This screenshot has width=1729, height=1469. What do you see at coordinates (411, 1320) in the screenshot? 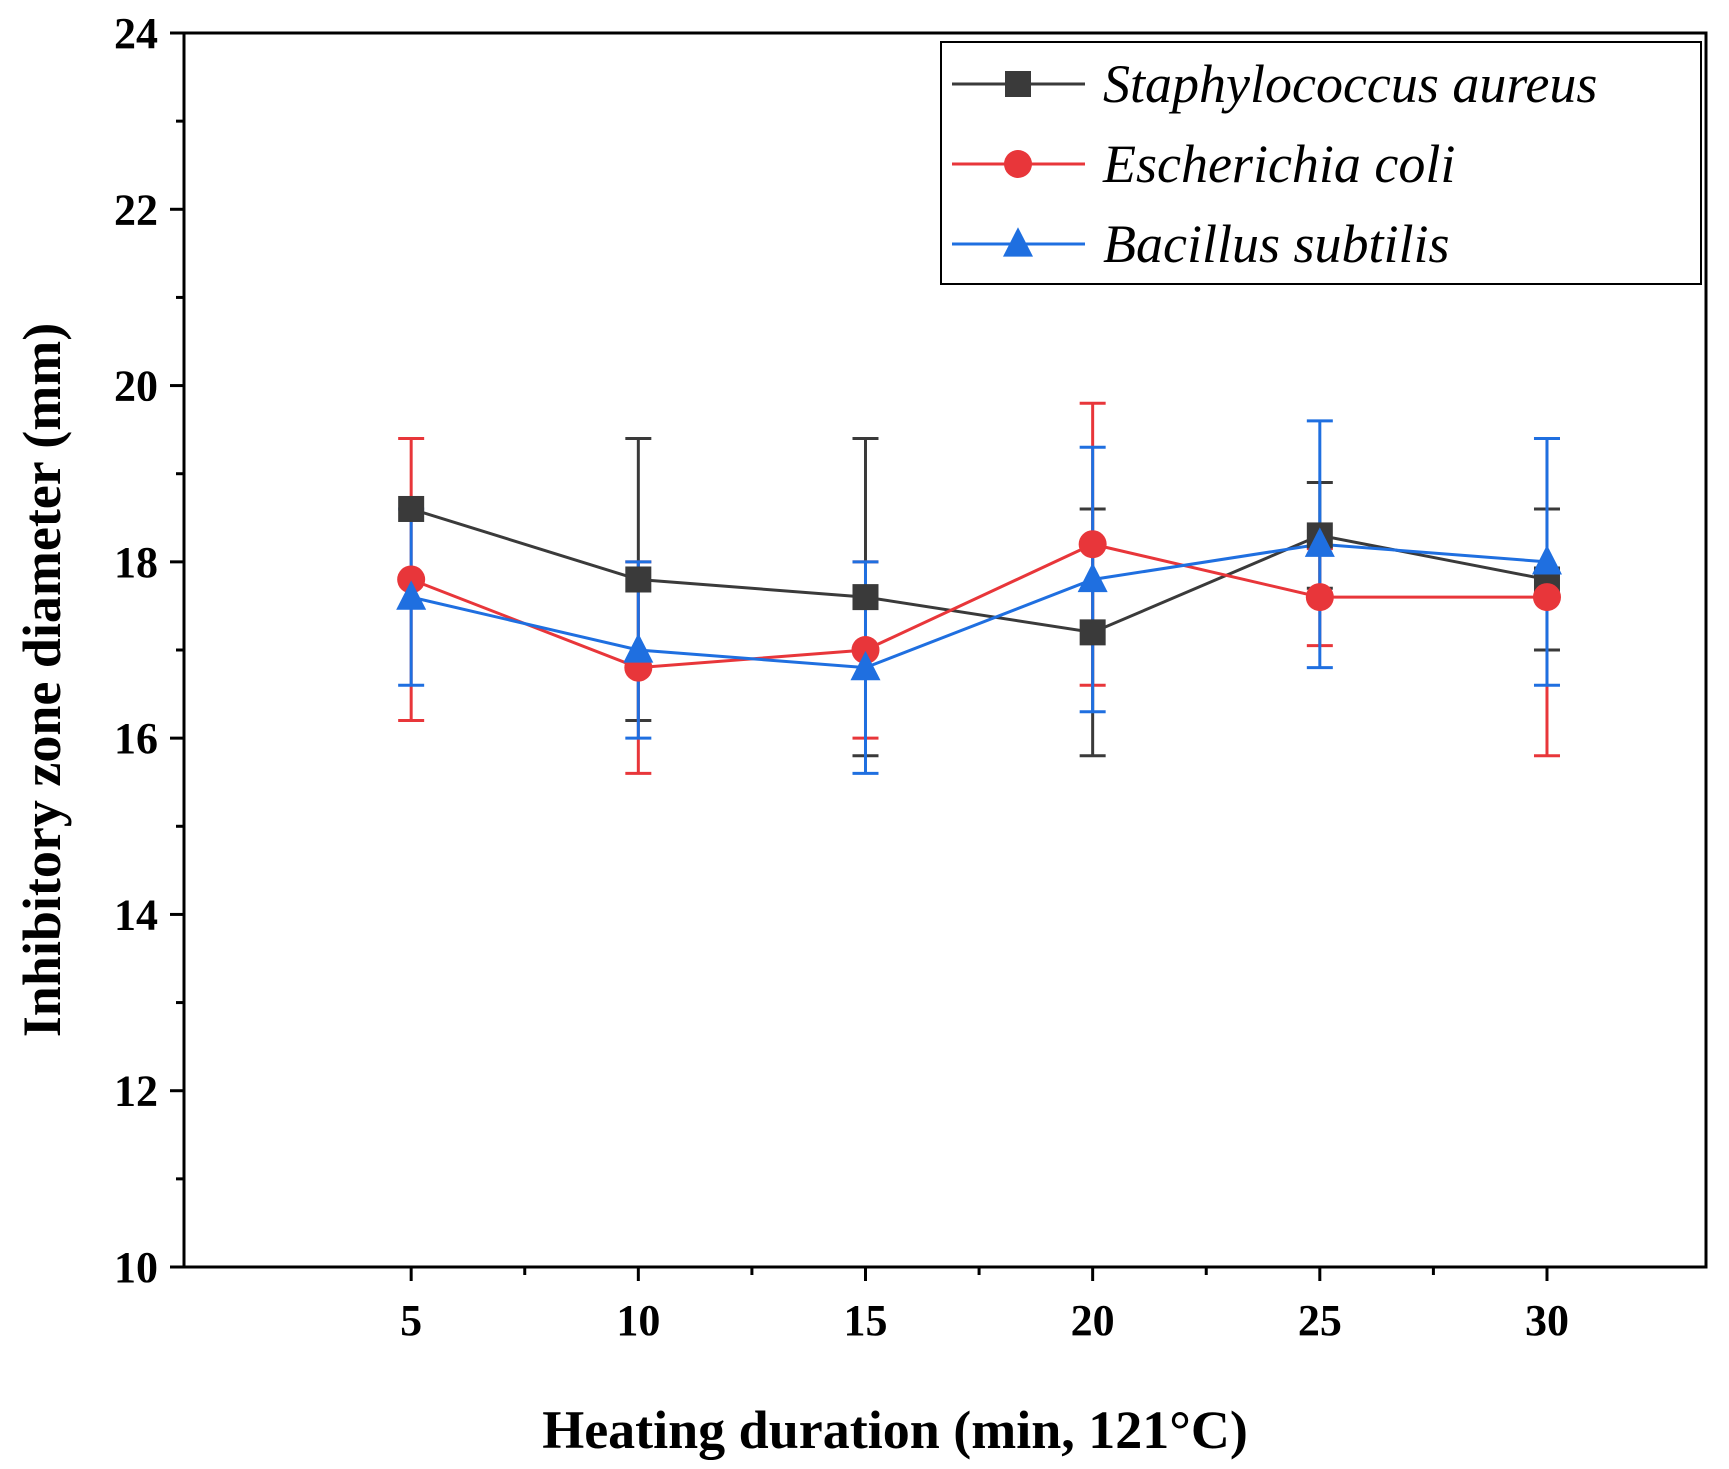
I see `x-tick-label: 5` at bounding box center [411, 1320].